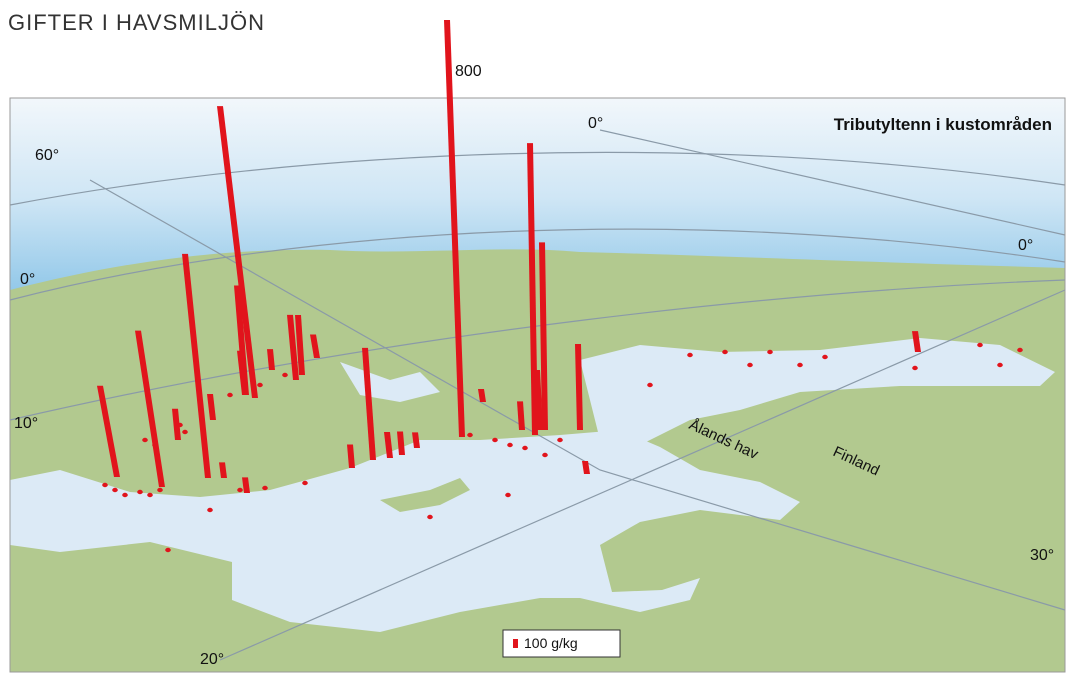 This screenshot has width=1079, height=692. I want to click on legend-box, so click(561, 643).